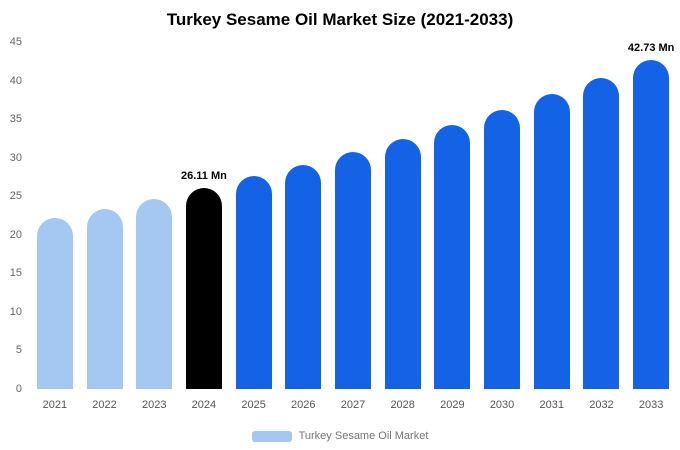 This screenshot has width=680, height=450. I want to click on bar-2026, so click(303, 276).